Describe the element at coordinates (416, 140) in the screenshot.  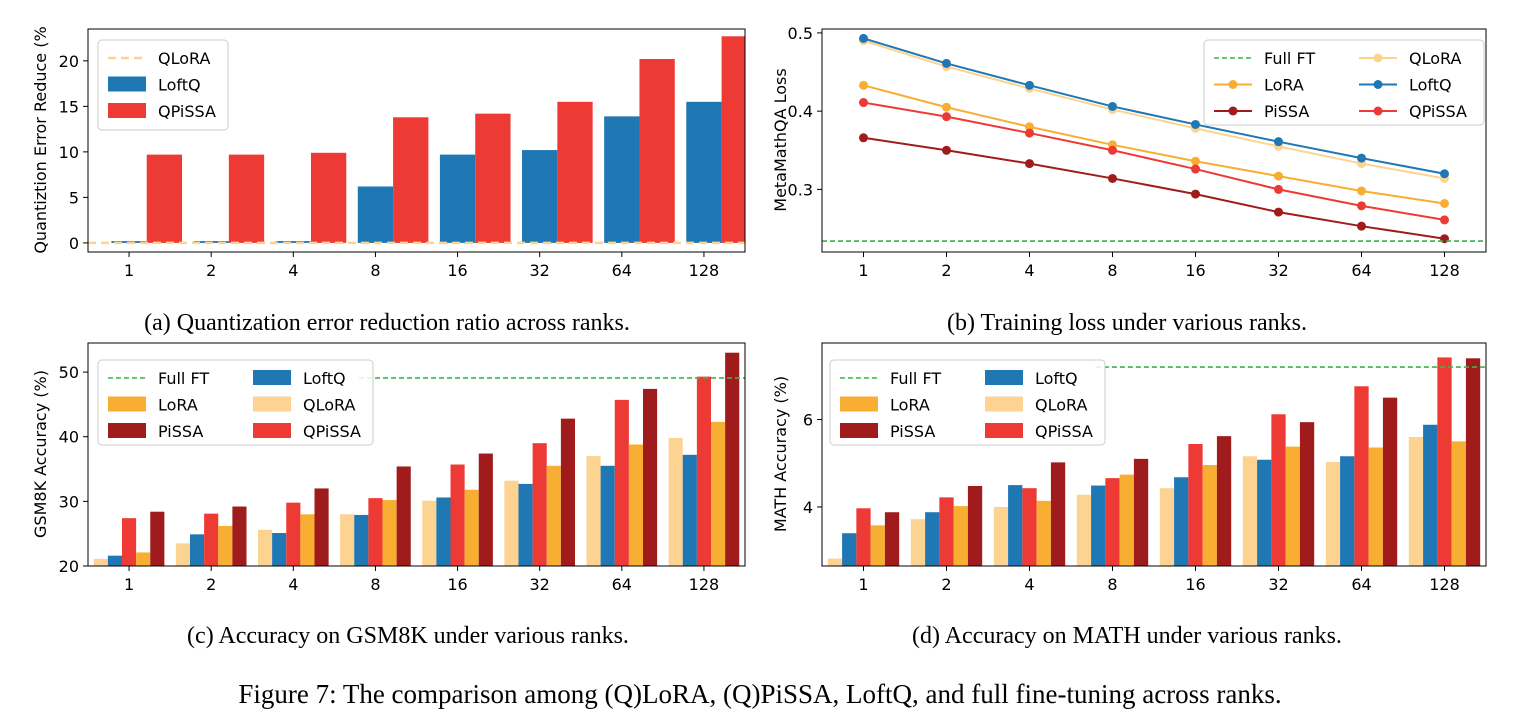
I see `axes-frame-a` at that location.